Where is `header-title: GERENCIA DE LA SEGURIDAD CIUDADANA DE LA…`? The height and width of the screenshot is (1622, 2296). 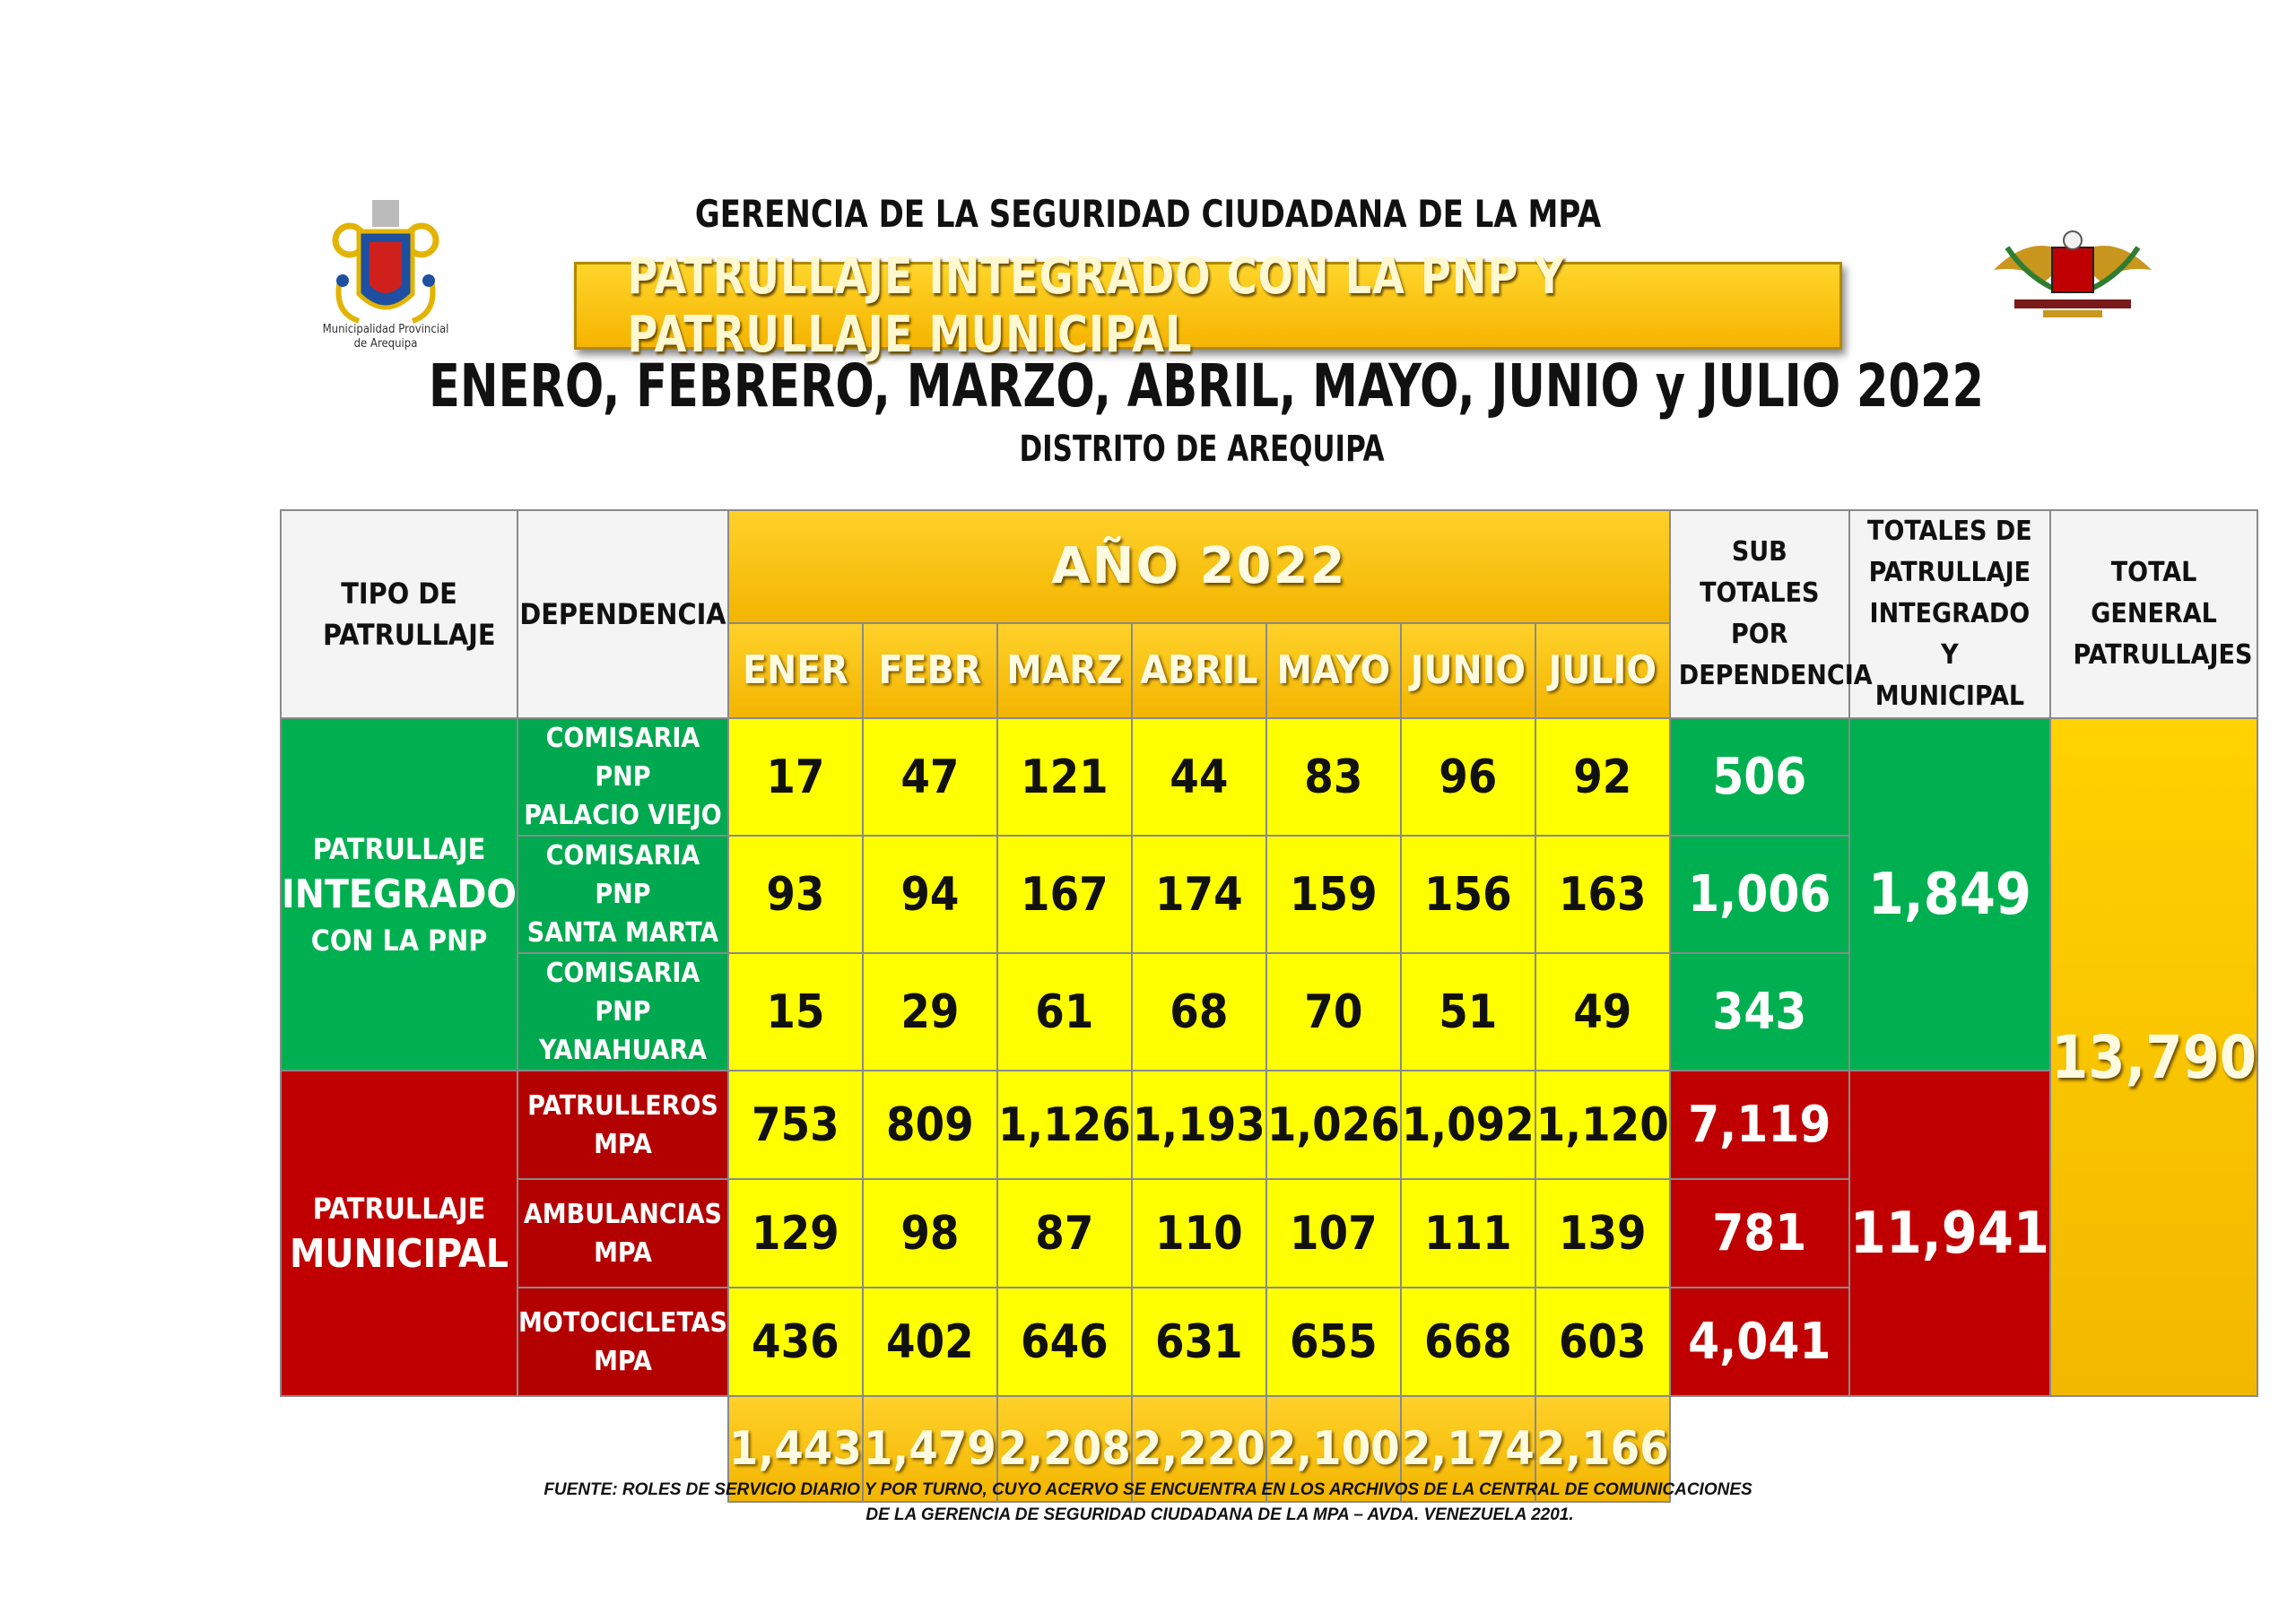
header-title: GERENCIA DE LA SEGURIDAD CIUDADANA DE LA… is located at coordinates (1148, 214).